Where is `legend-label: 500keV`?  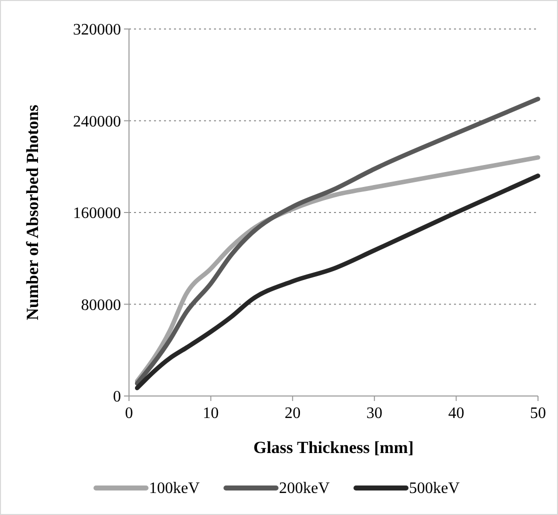 legend-label: 500keV is located at coordinates (434, 488).